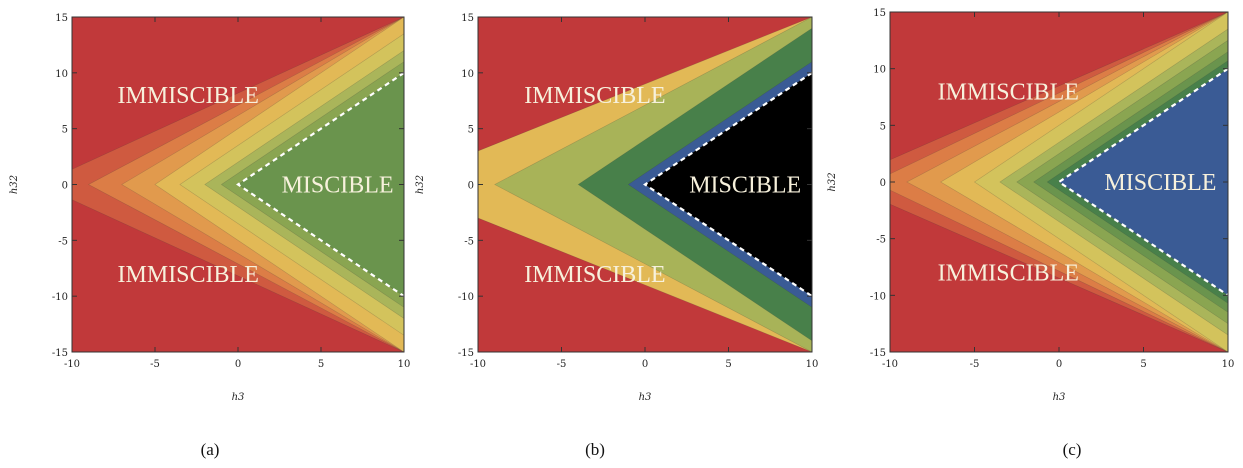  I want to click on panel-caption: (c), so click(1072, 449).